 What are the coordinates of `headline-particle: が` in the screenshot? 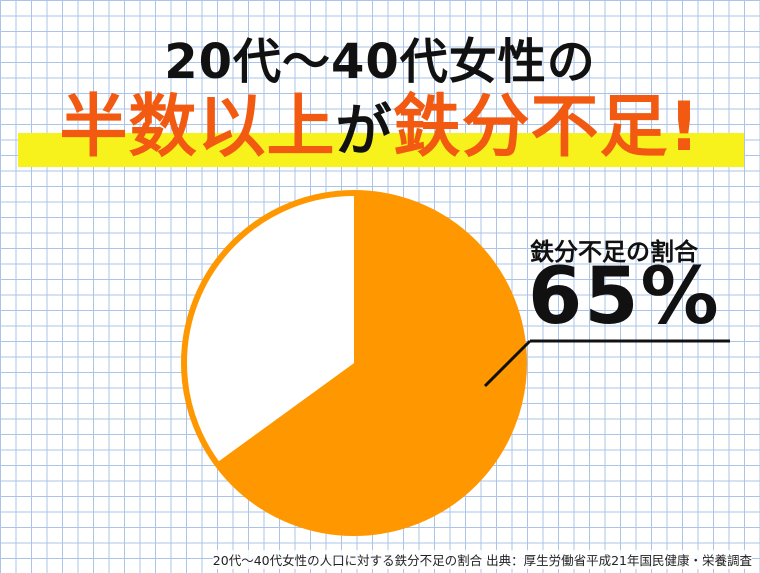 It's located at (364, 131).